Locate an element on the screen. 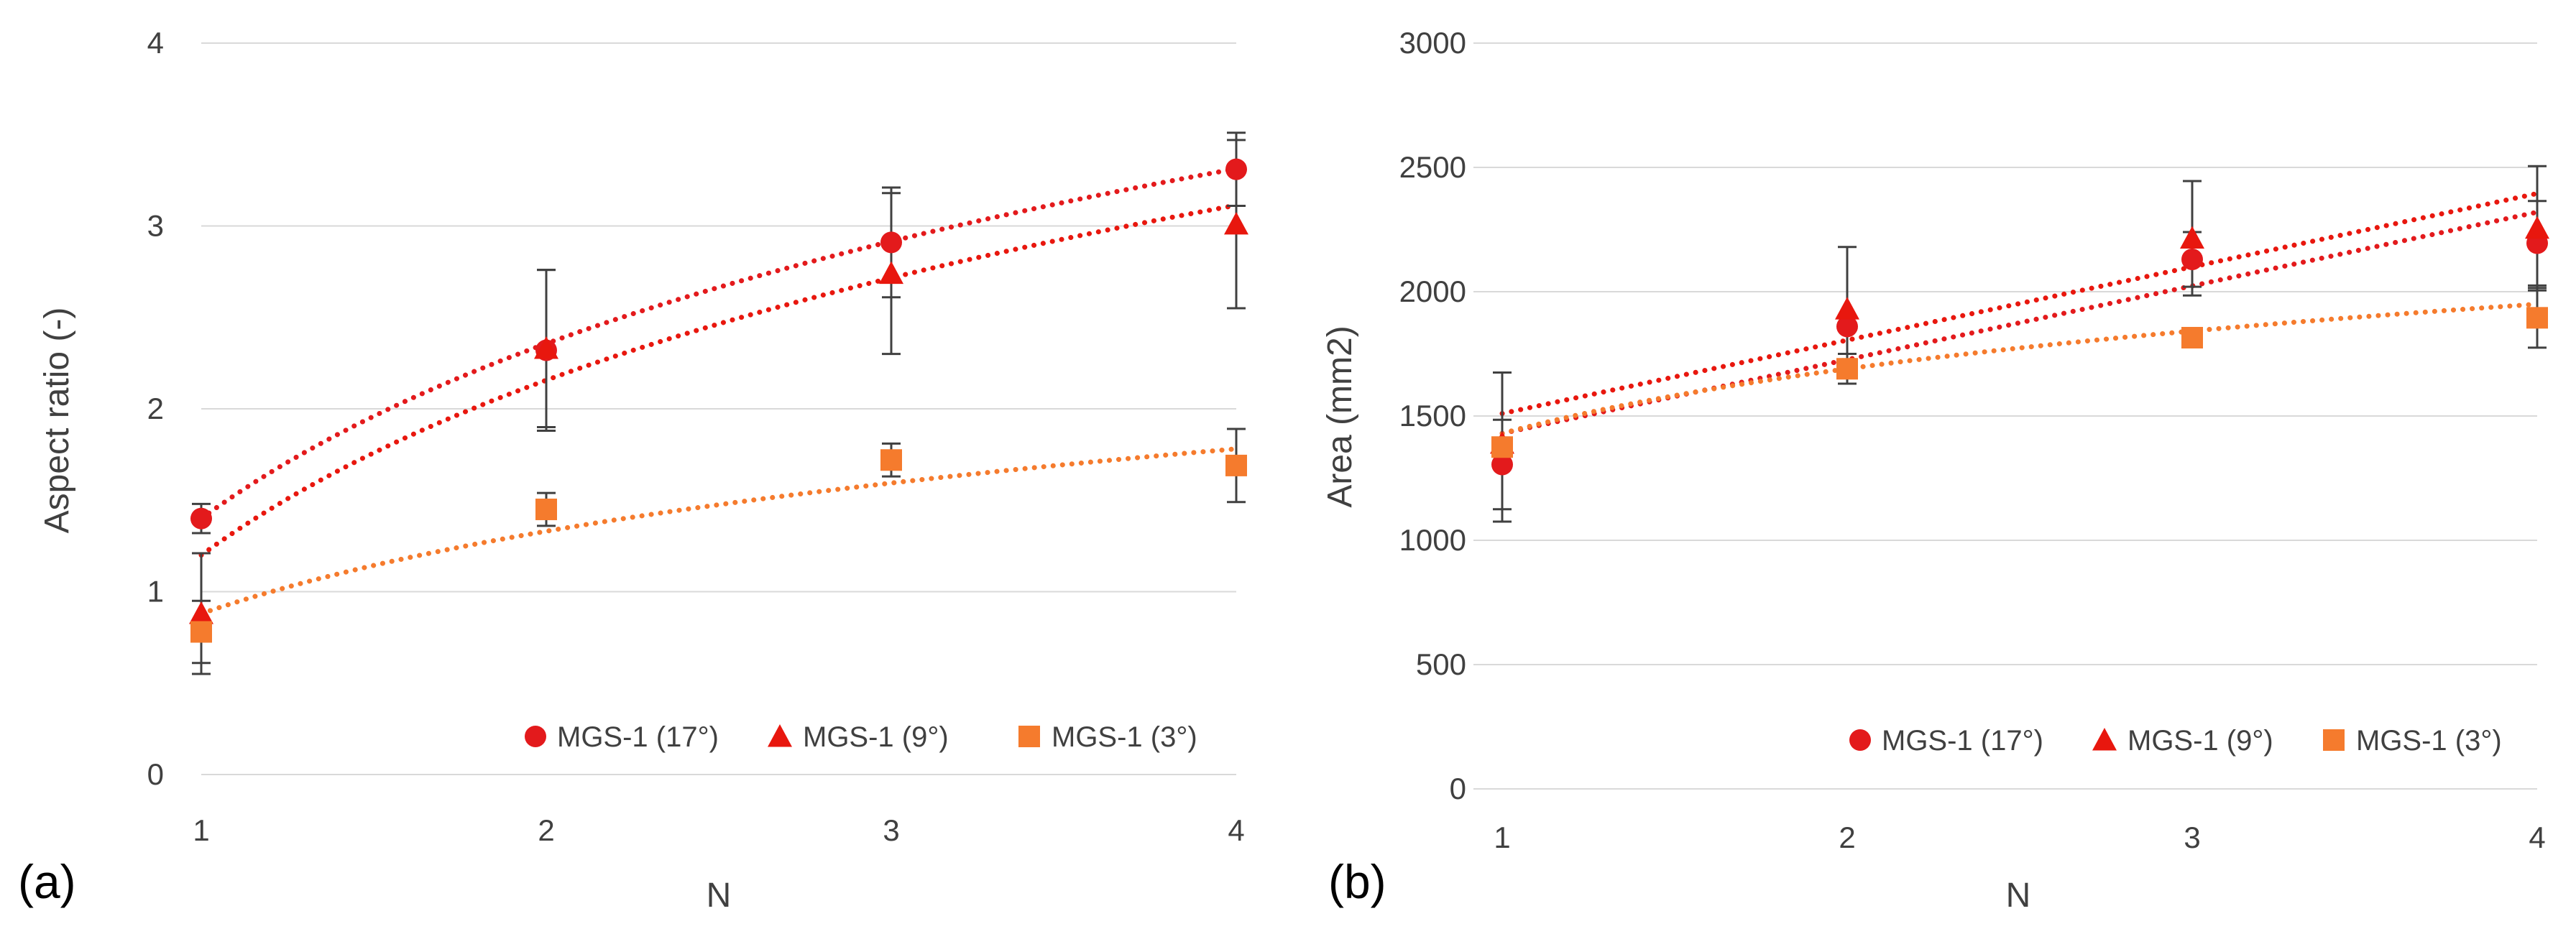 This screenshot has width=2576, height=929. trendline-circle is located at coordinates (2019, 322).